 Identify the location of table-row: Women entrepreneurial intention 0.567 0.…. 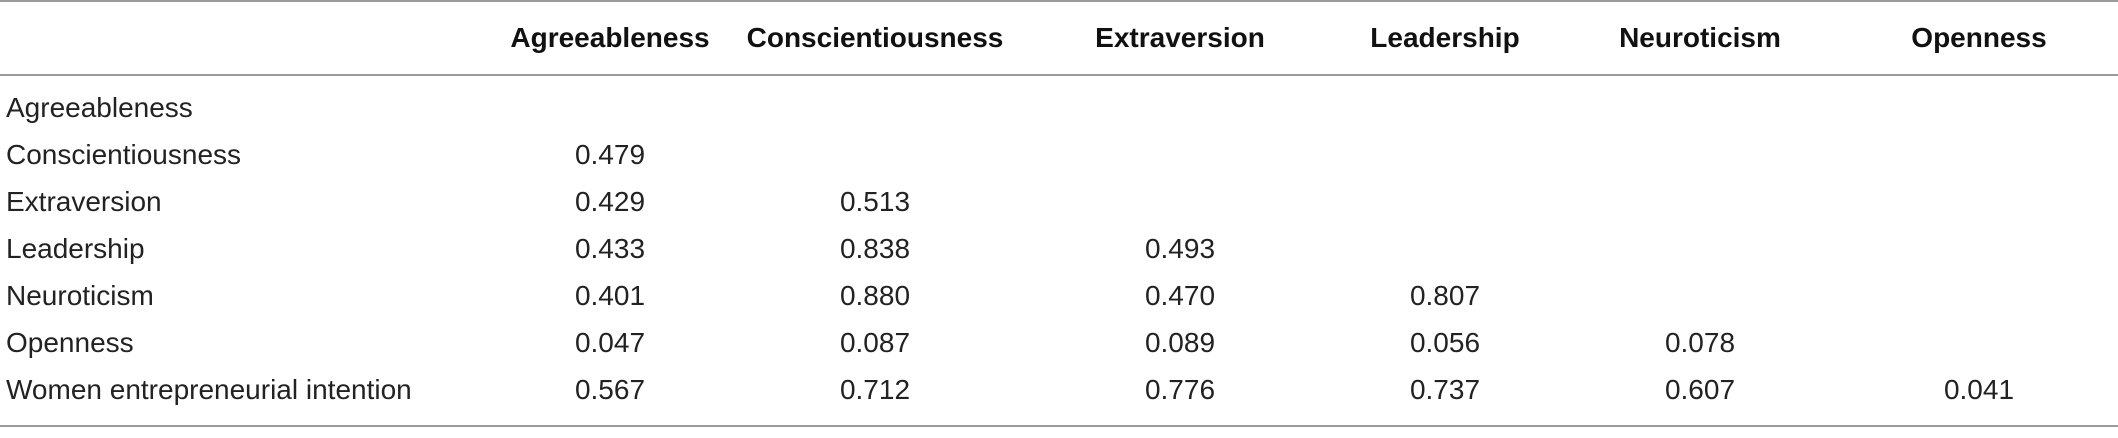
(1059, 396).